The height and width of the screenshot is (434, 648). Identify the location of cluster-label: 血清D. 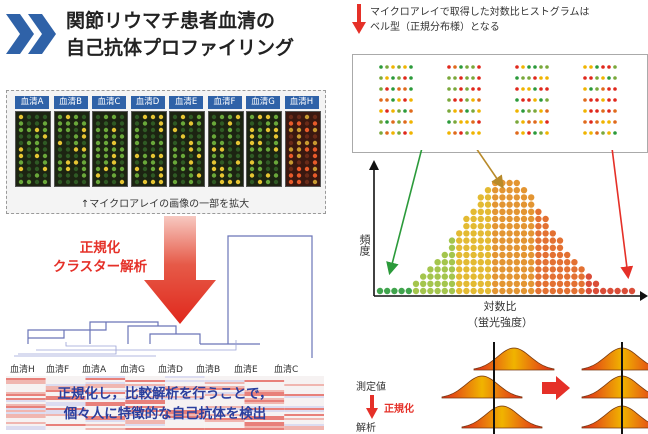
(170, 370).